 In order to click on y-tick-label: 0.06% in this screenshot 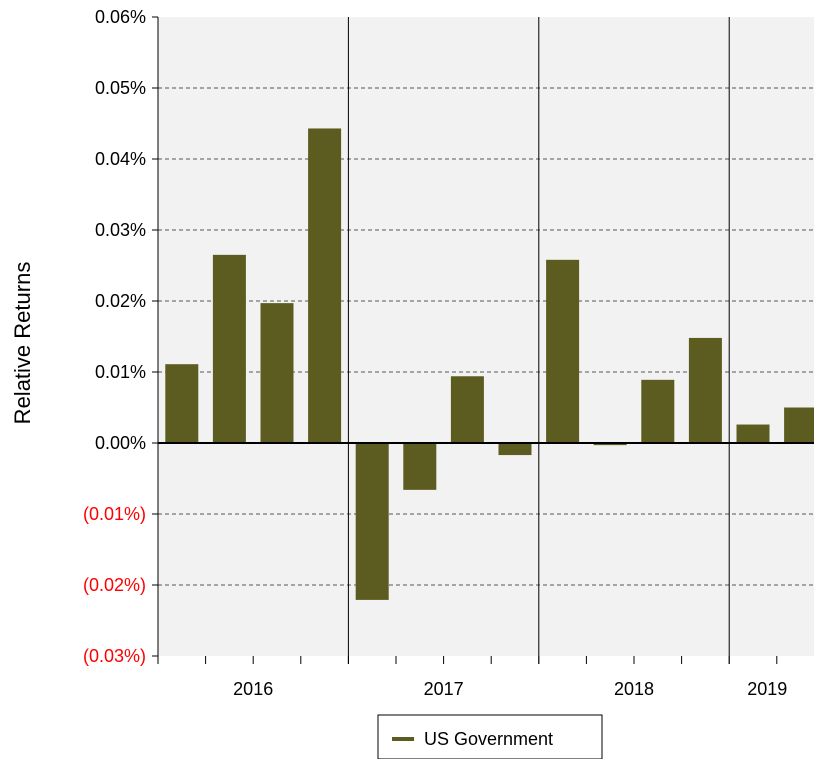, I will do `click(120, 17)`.